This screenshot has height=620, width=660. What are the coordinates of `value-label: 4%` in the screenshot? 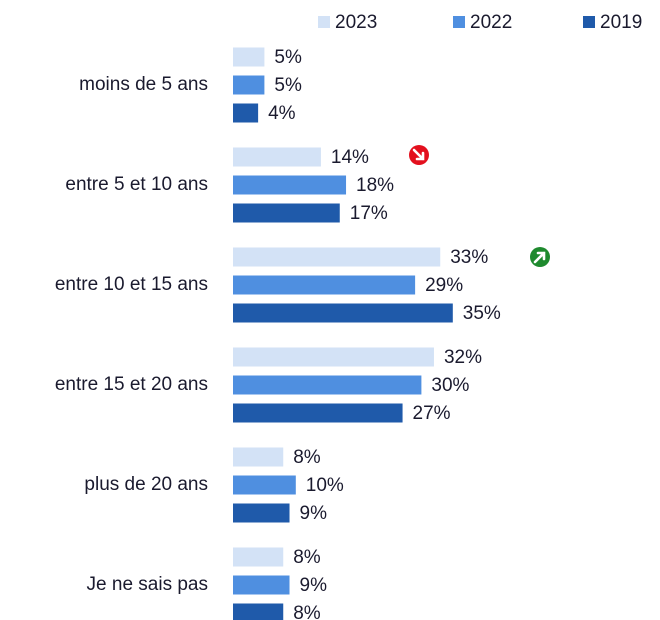 It's located at (282, 113).